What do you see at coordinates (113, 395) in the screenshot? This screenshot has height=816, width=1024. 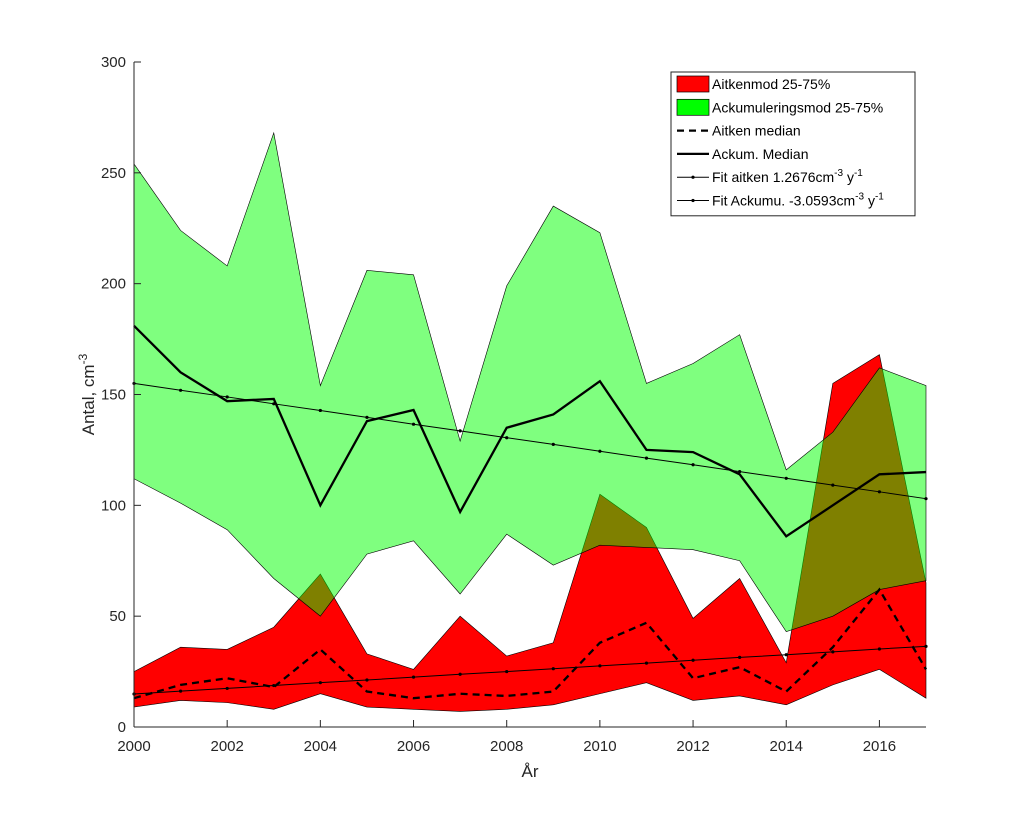 I see `y-tick-label-3: 150` at bounding box center [113, 395].